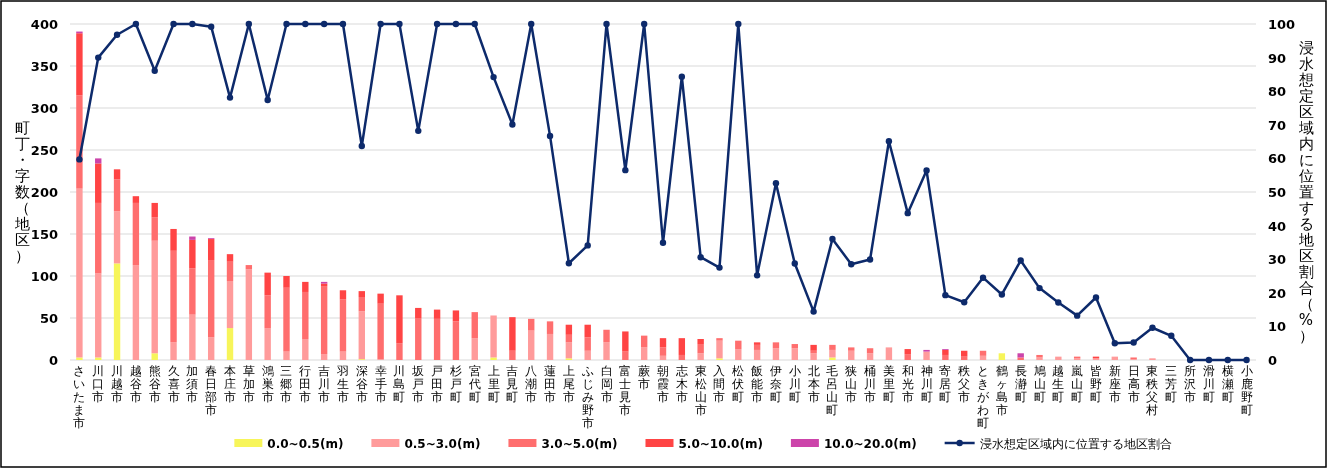 Image resolution: width=1327 pixels, height=468 pixels. What do you see at coordinates (44, 276) in the screenshot?
I see `y-tick-label: 100` at bounding box center [44, 276].